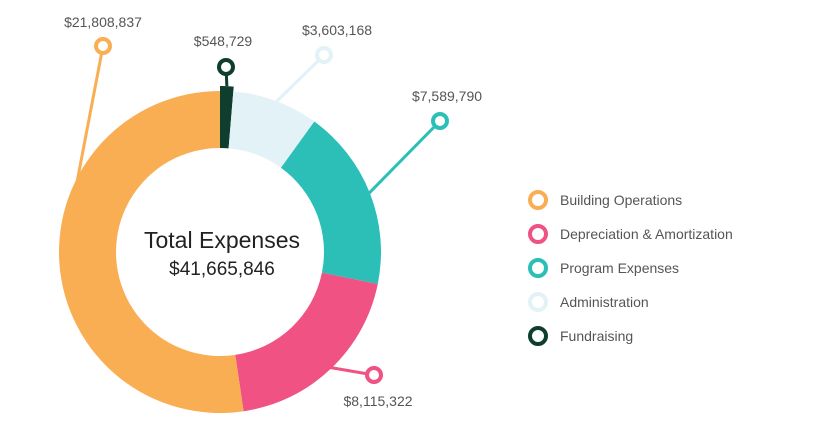 The width and height of the screenshot is (817, 429). I want to click on data-label-program-expenses: $7,589,790, so click(447, 96).